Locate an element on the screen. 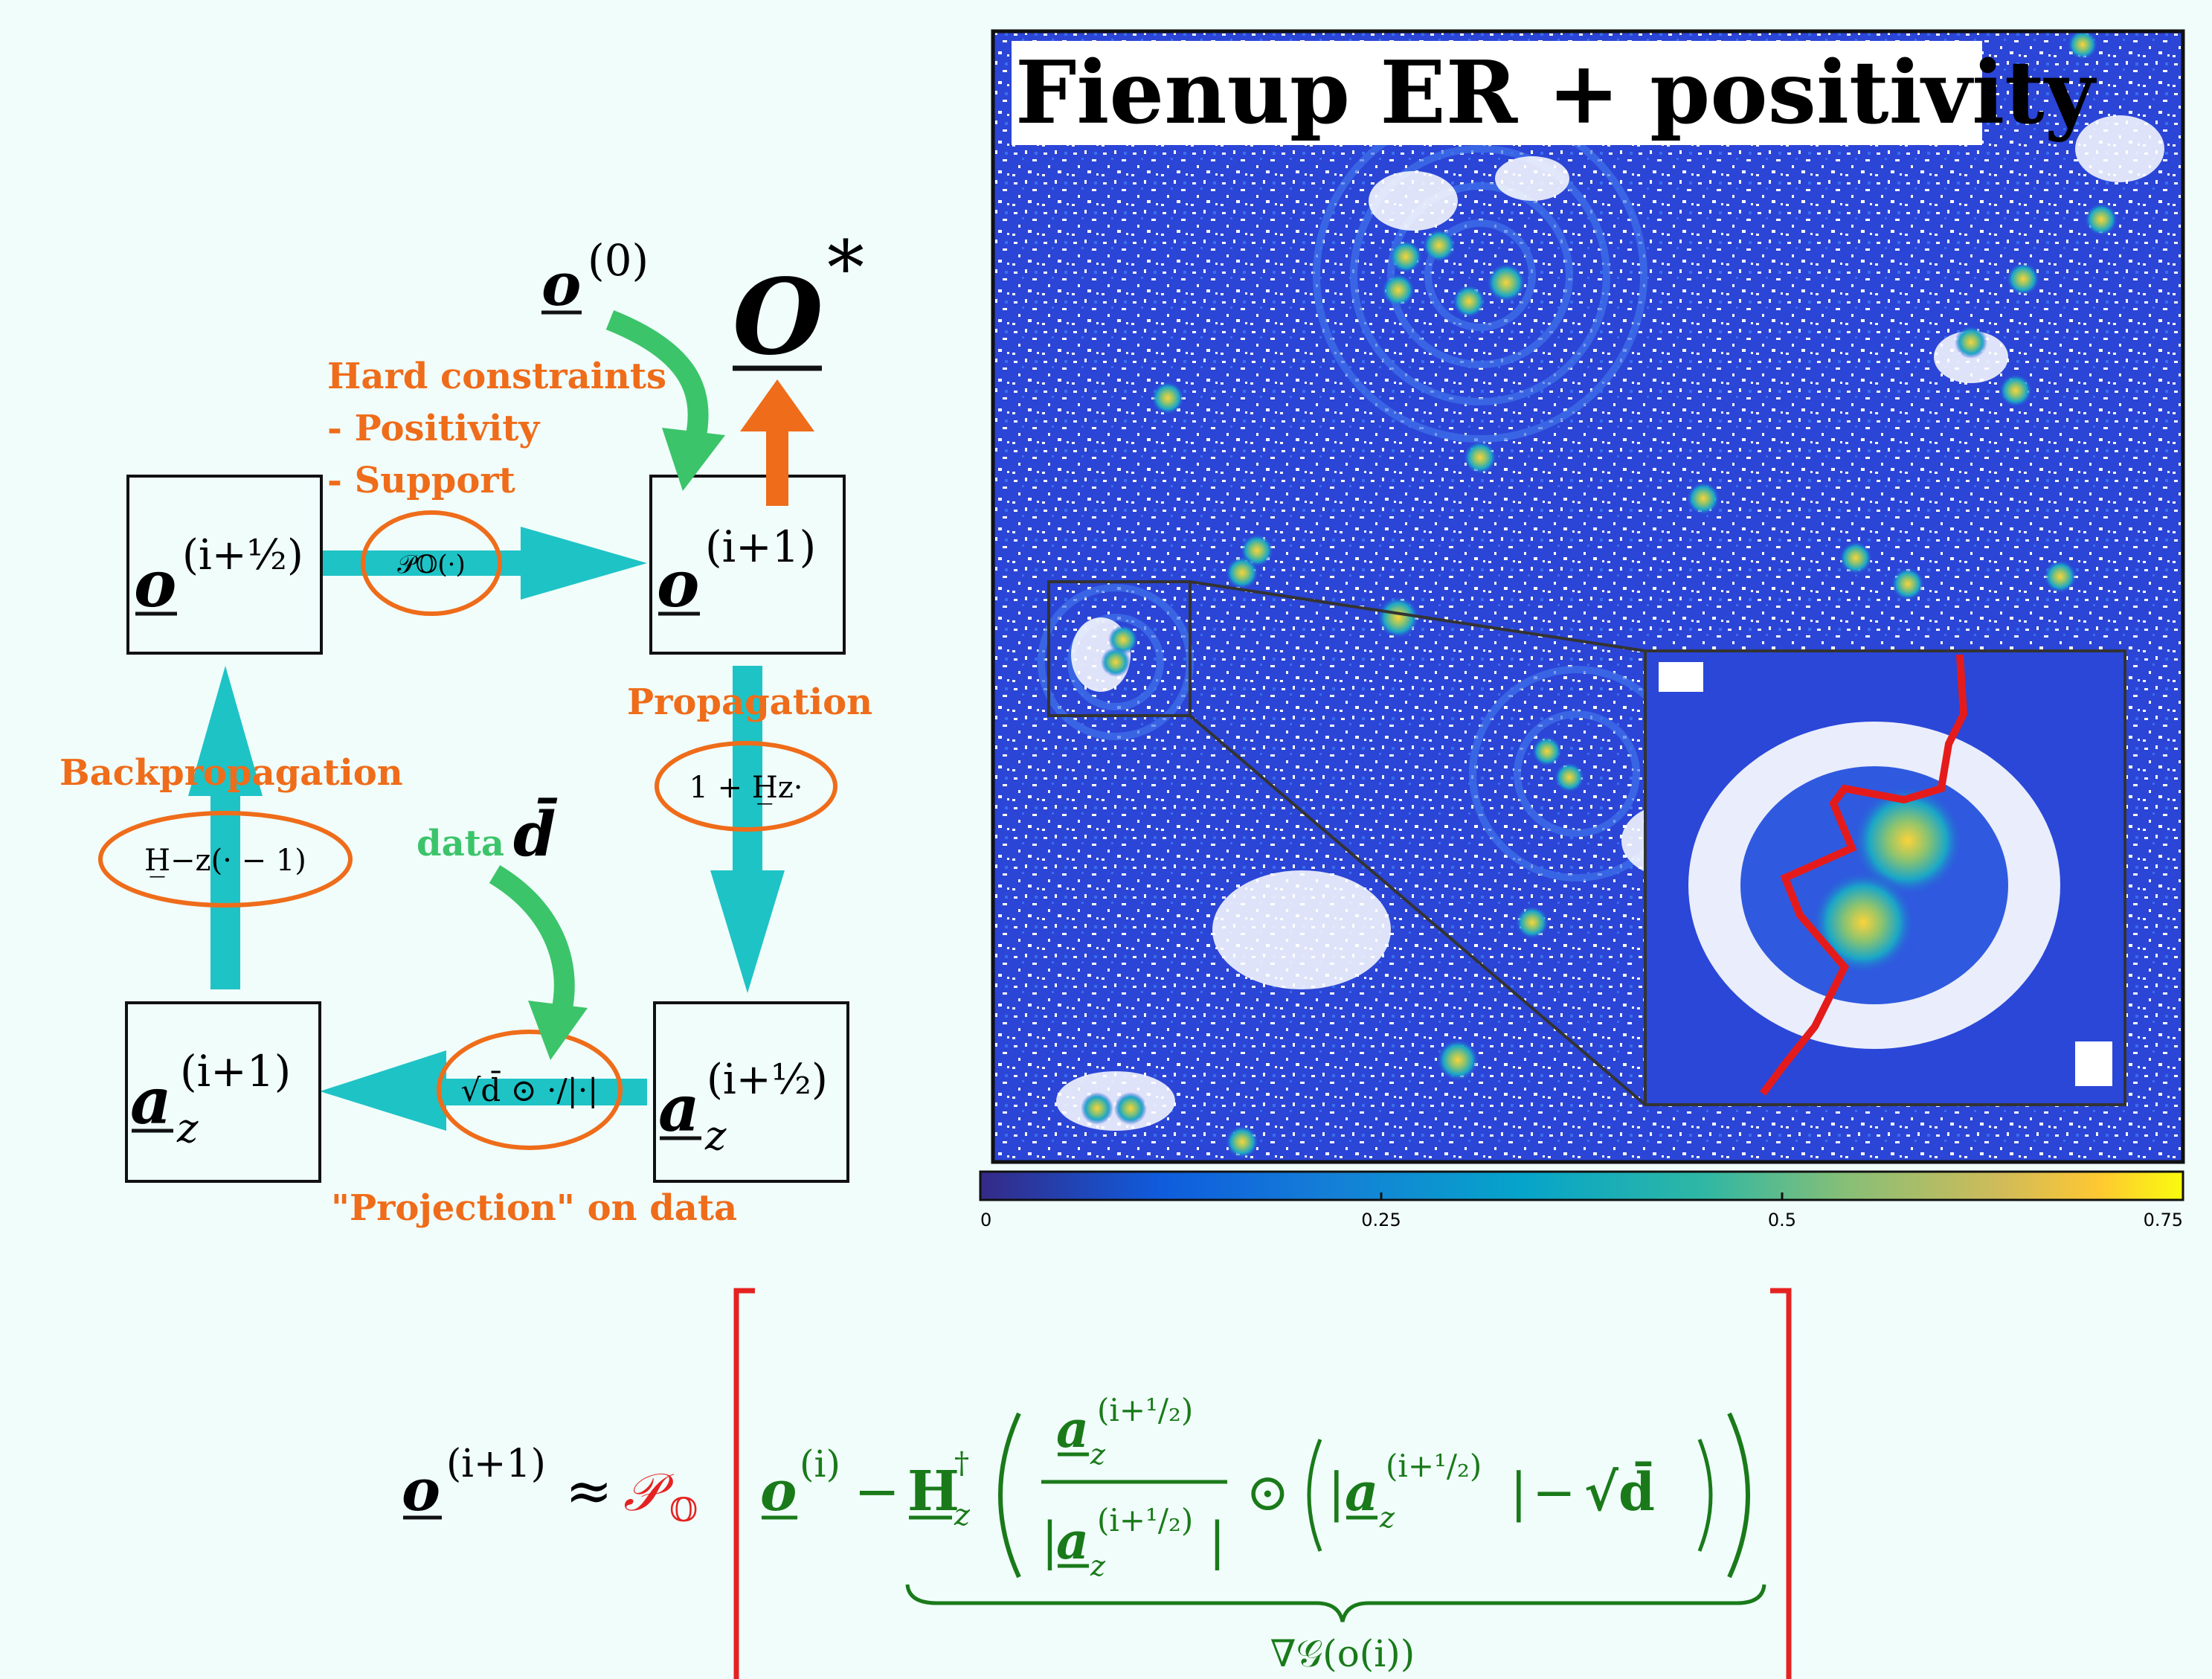 This screenshot has height=1679, width=2212. init-green-arrow-head is located at coordinates (693, 459).